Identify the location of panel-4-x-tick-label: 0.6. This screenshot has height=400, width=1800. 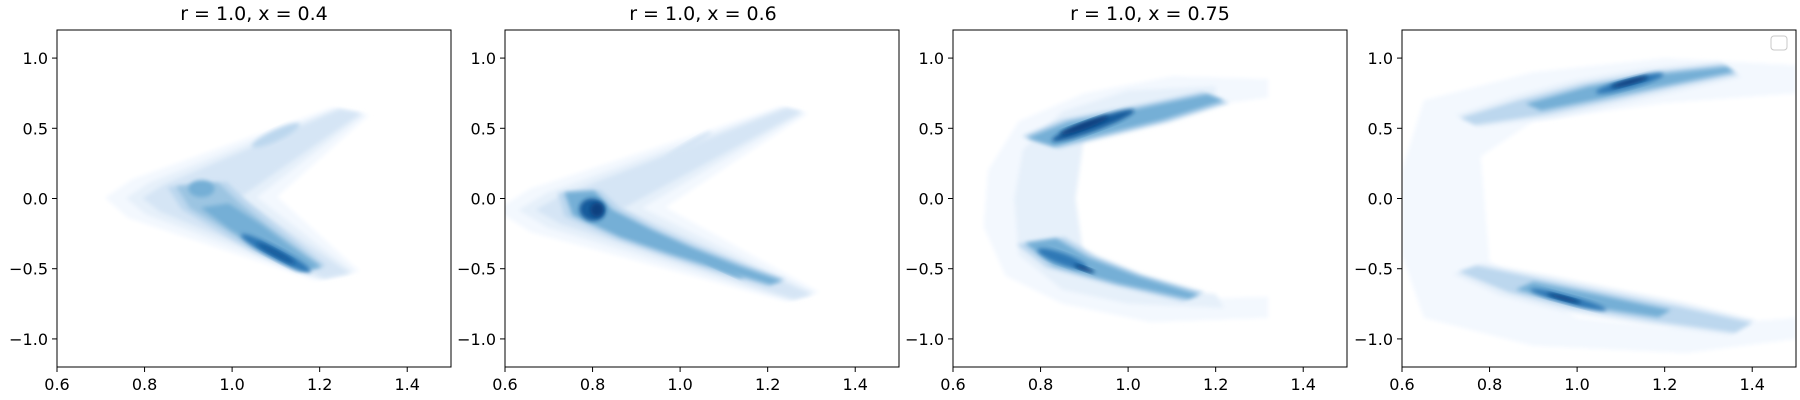
(1401, 384).